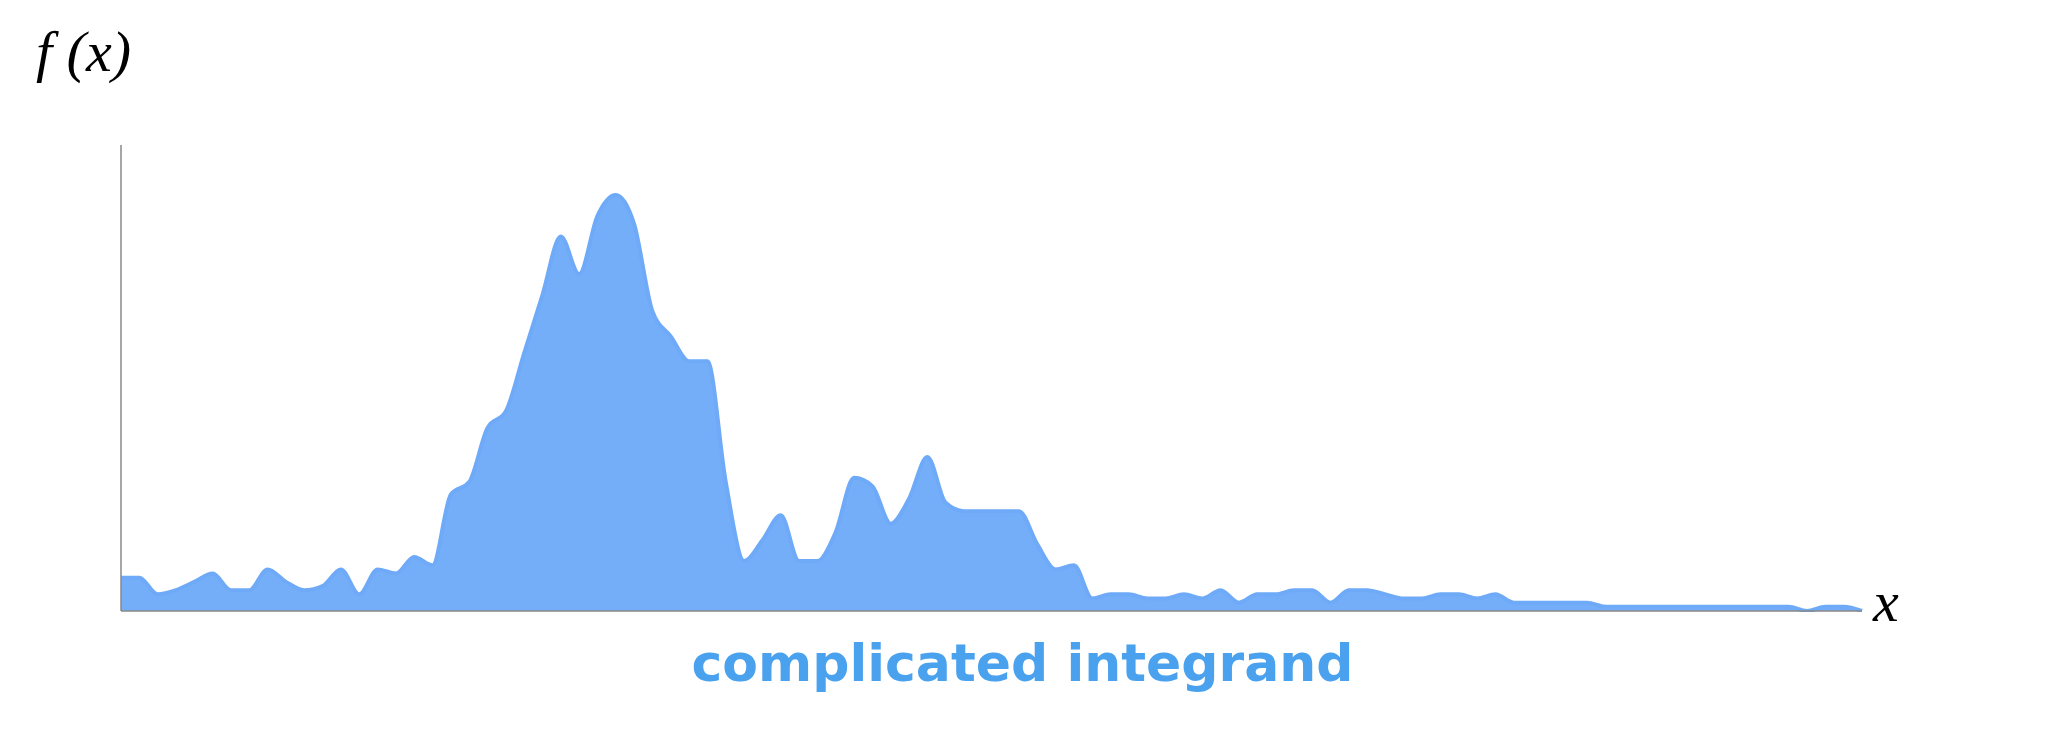 The width and height of the screenshot is (2045, 735). I want to click on y-axis-title: f (x), so click(83, 51).